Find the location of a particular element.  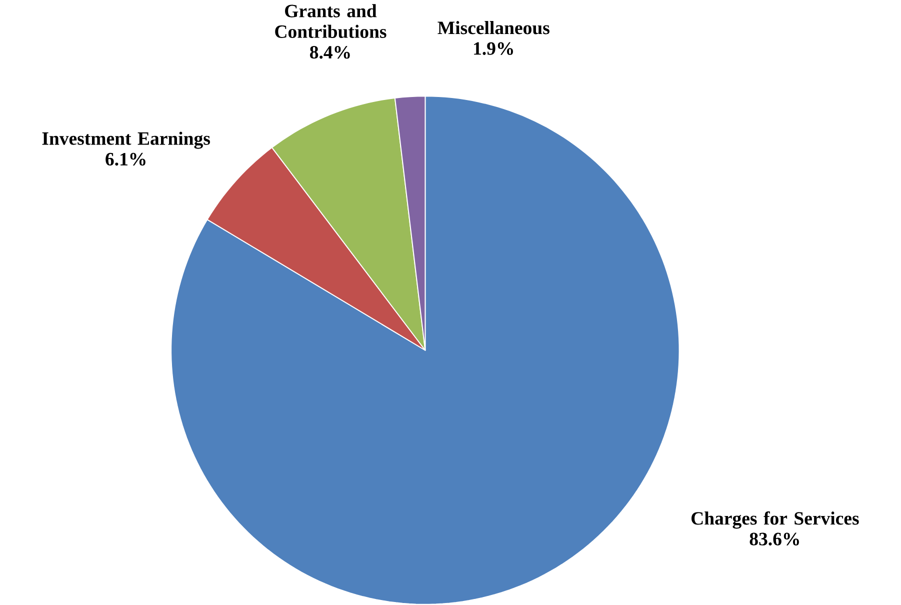

data-label: 1.9% is located at coordinates (493, 49).